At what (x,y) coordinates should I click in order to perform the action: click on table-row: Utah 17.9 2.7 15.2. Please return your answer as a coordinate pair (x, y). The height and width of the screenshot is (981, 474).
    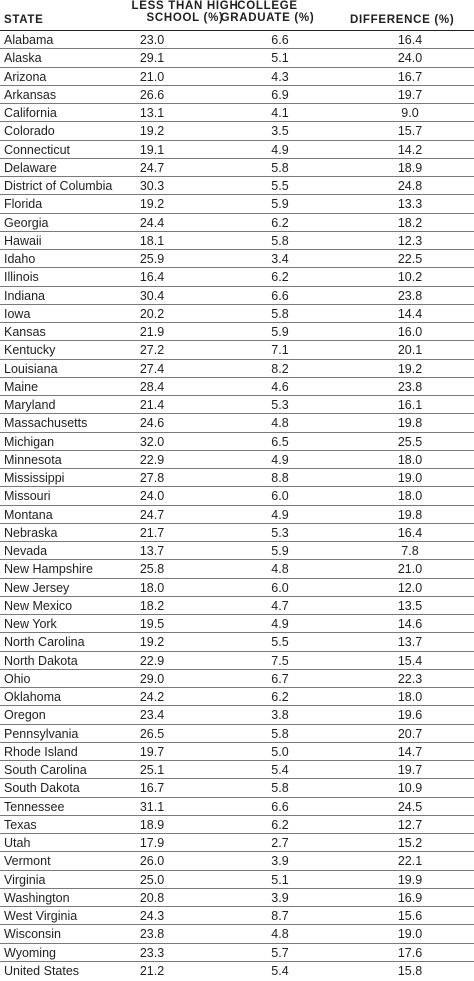
    Looking at the image, I should click on (237, 843).